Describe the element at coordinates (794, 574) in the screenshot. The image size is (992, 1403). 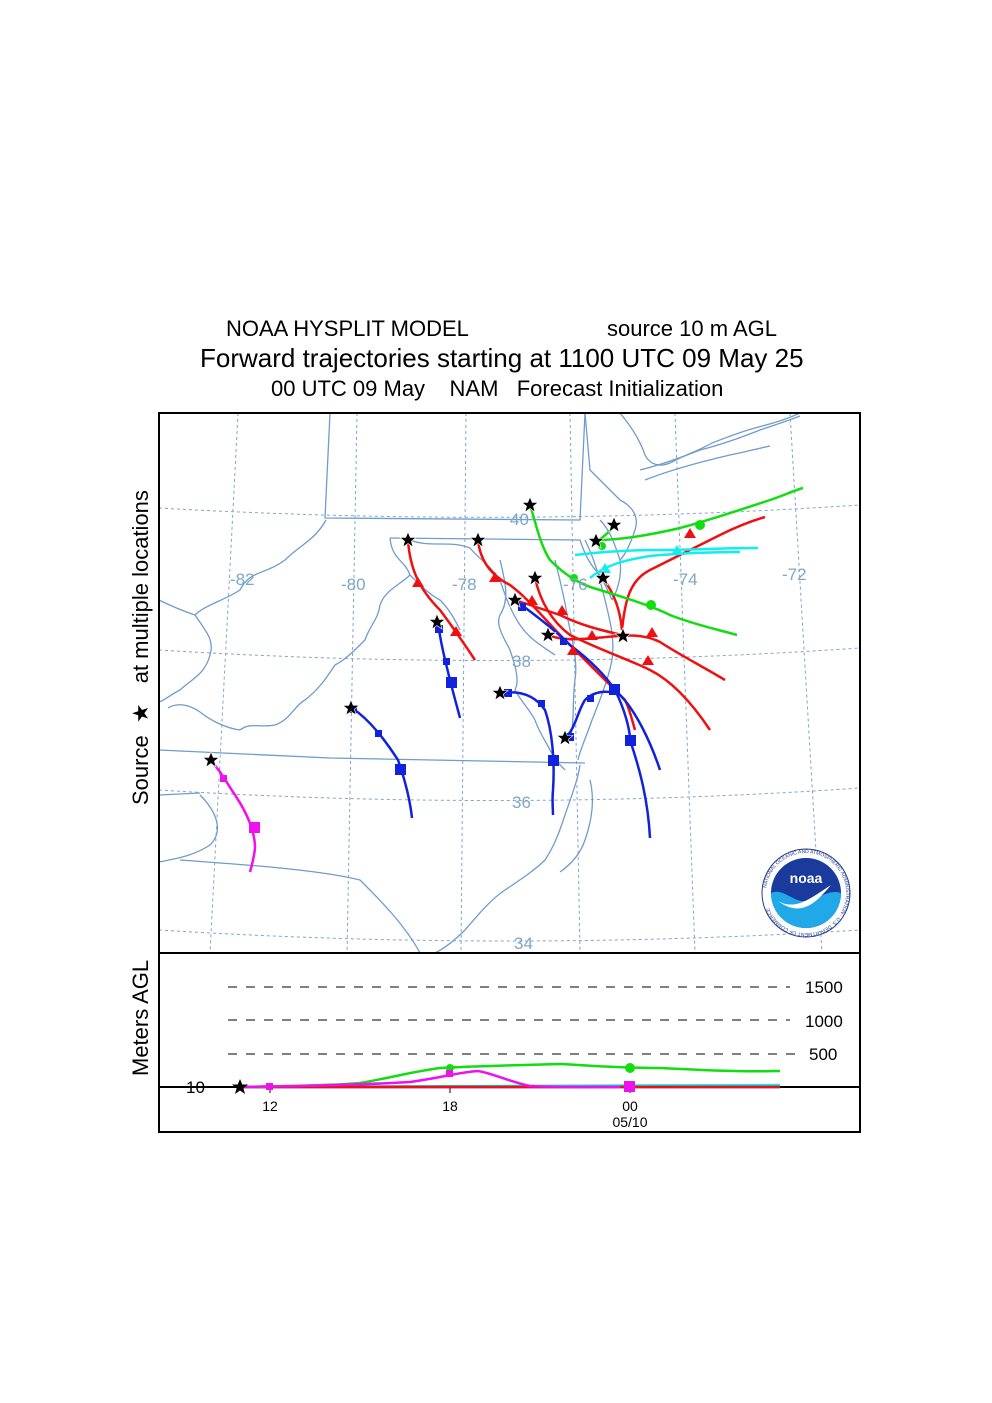
I see `lon-label: -72` at that location.